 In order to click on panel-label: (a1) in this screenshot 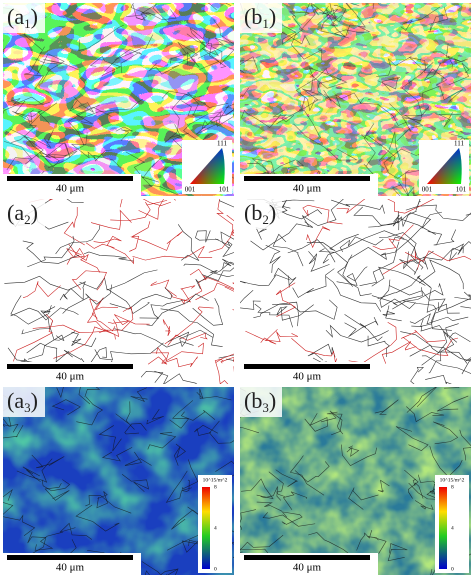, I will do `click(22, 17)`.